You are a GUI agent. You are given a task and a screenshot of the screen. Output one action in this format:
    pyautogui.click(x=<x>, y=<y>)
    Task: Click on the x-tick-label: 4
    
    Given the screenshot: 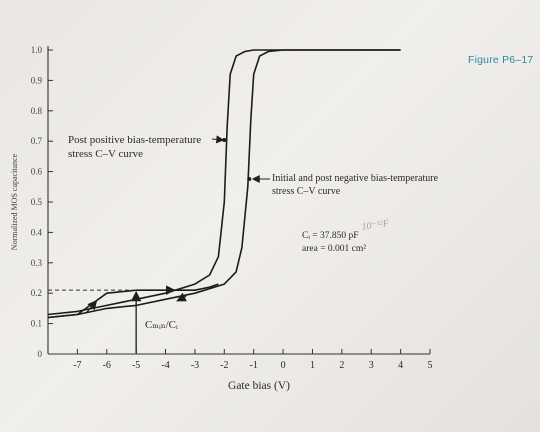 What is the action you would take?
    pyautogui.click(x=400, y=365)
    